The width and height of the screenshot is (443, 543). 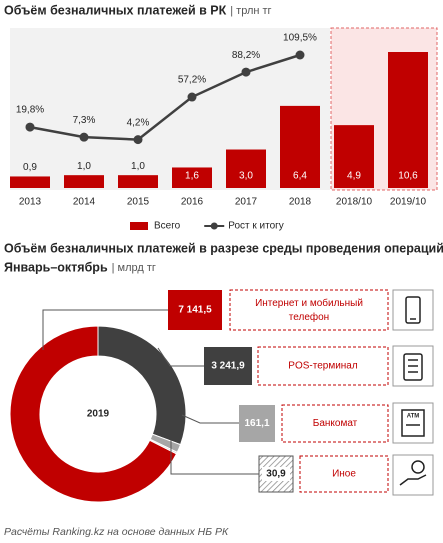 I want to click on legend-marker, so click(x=214, y=226).